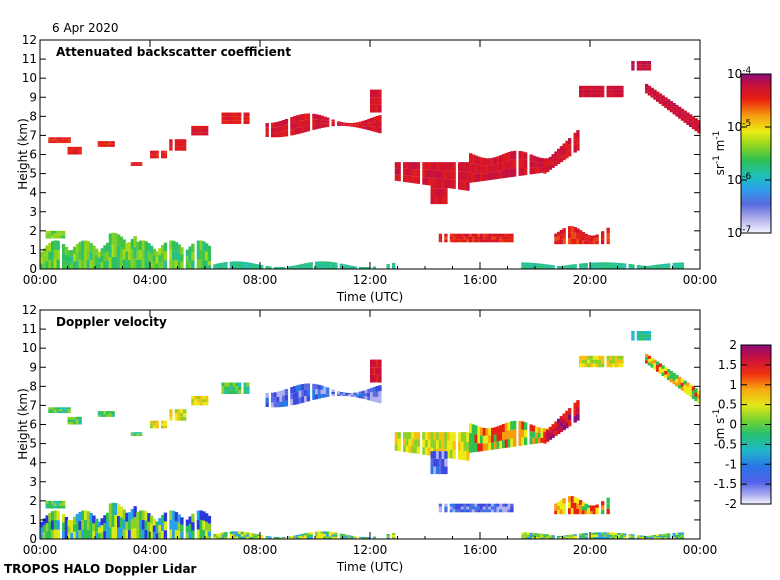 This screenshot has width=780, height=580. I want to click on colorbar-tick-label: 10-6, so click(739, 179).